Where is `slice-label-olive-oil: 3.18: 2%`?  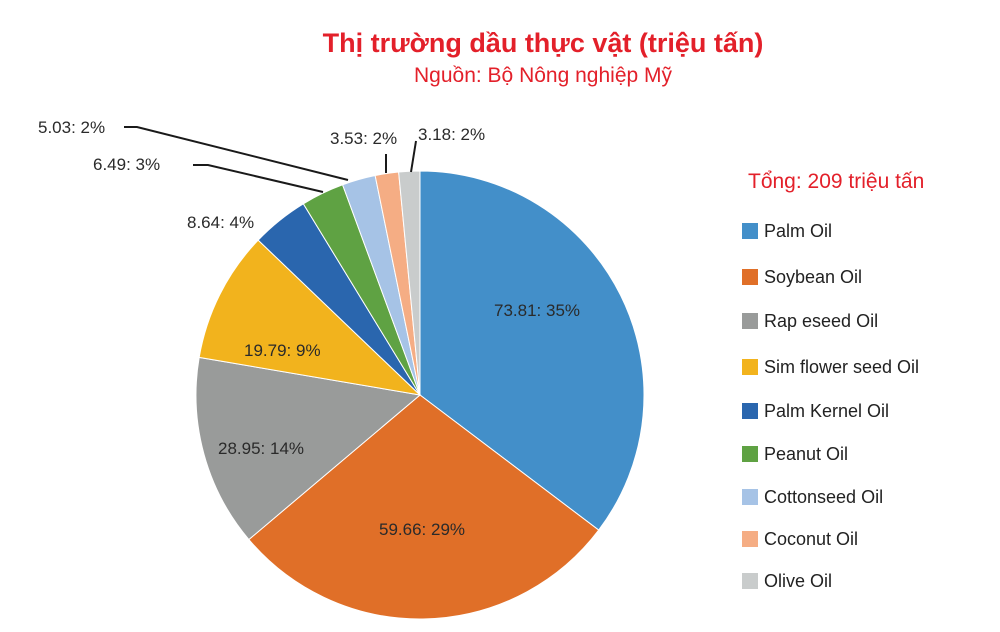 slice-label-olive-oil: 3.18: 2% is located at coordinates (451, 134).